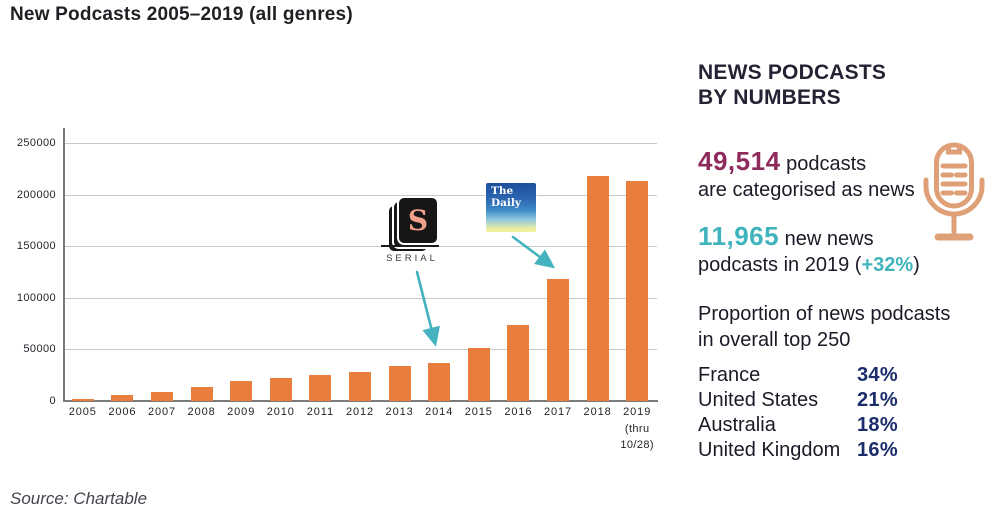 This screenshot has width=990, height=522. What do you see at coordinates (181, 14) in the screenshot?
I see `chart-title: New Podcasts 2005–2019 (all genres)` at bounding box center [181, 14].